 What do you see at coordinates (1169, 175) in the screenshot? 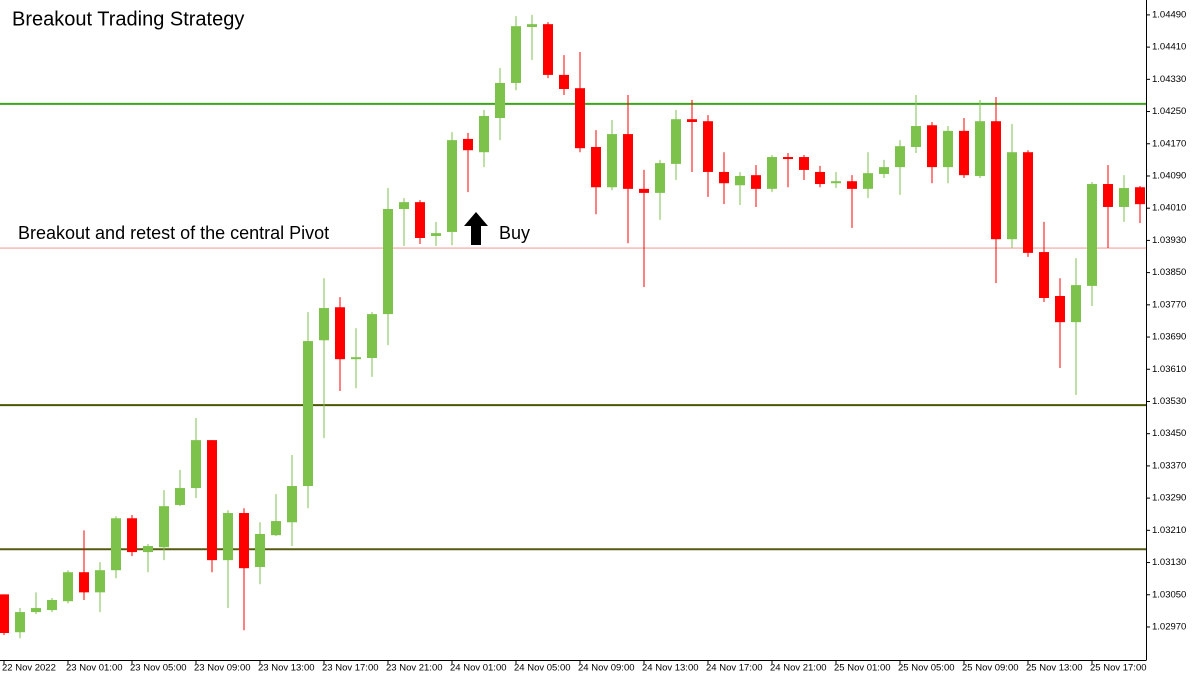
I see `y-tick-label: 1.04090` at bounding box center [1169, 175].